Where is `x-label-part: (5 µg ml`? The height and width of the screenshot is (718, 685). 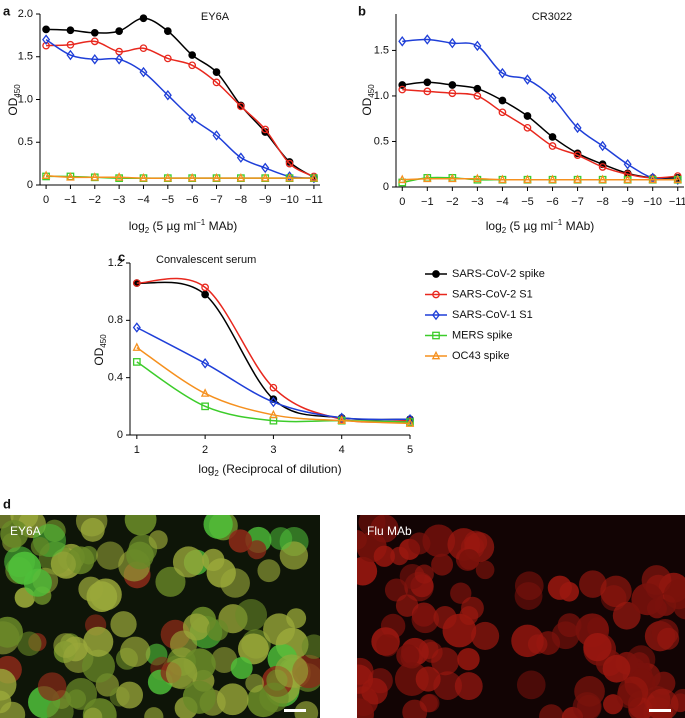
x-label-part: (5 µg ml is located at coordinates (529, 226).